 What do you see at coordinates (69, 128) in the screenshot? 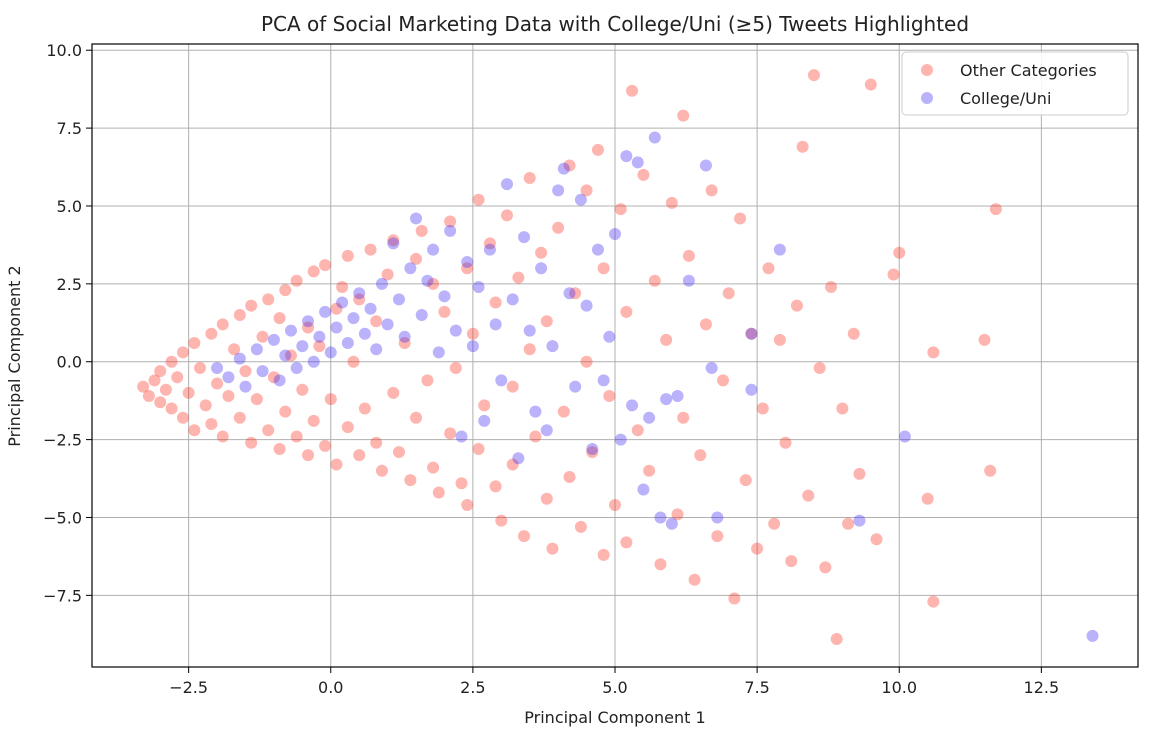
I see `y-tick-label: 7.5` at bounding box center [69, 128].